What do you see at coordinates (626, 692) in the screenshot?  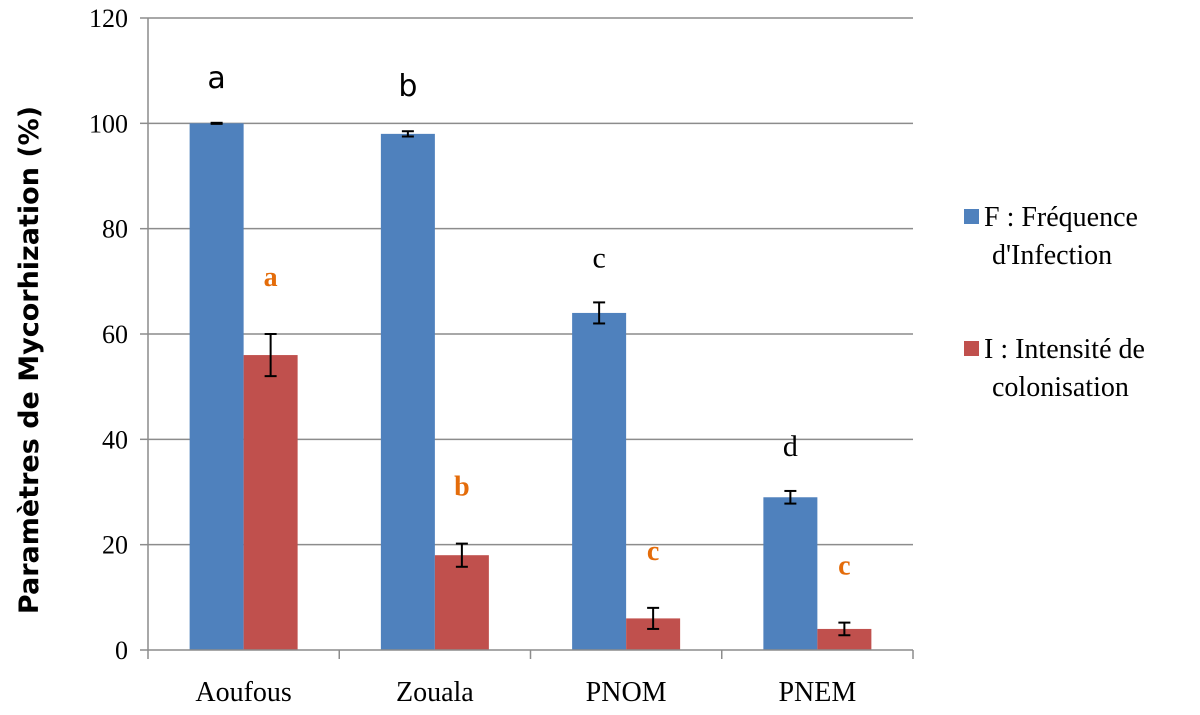 I see `category-label: PNOM` at bounding box center [626, 692].